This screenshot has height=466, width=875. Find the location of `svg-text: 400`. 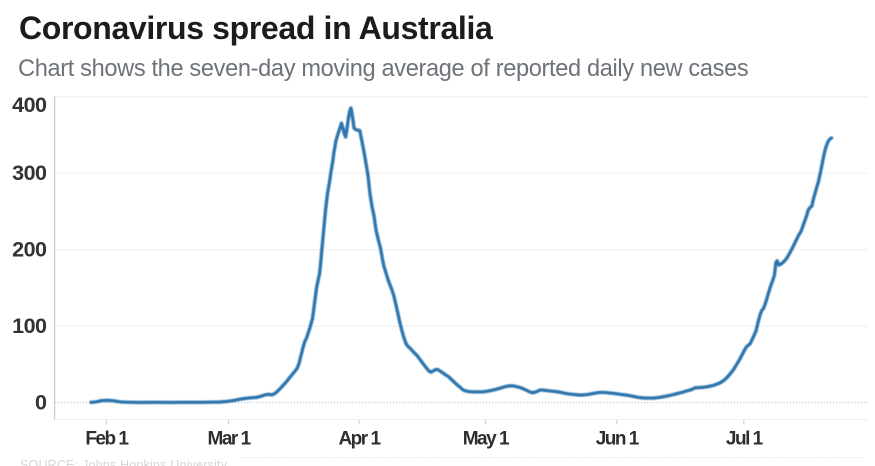

svg-text: 400 is located at coordinates (29, 105).